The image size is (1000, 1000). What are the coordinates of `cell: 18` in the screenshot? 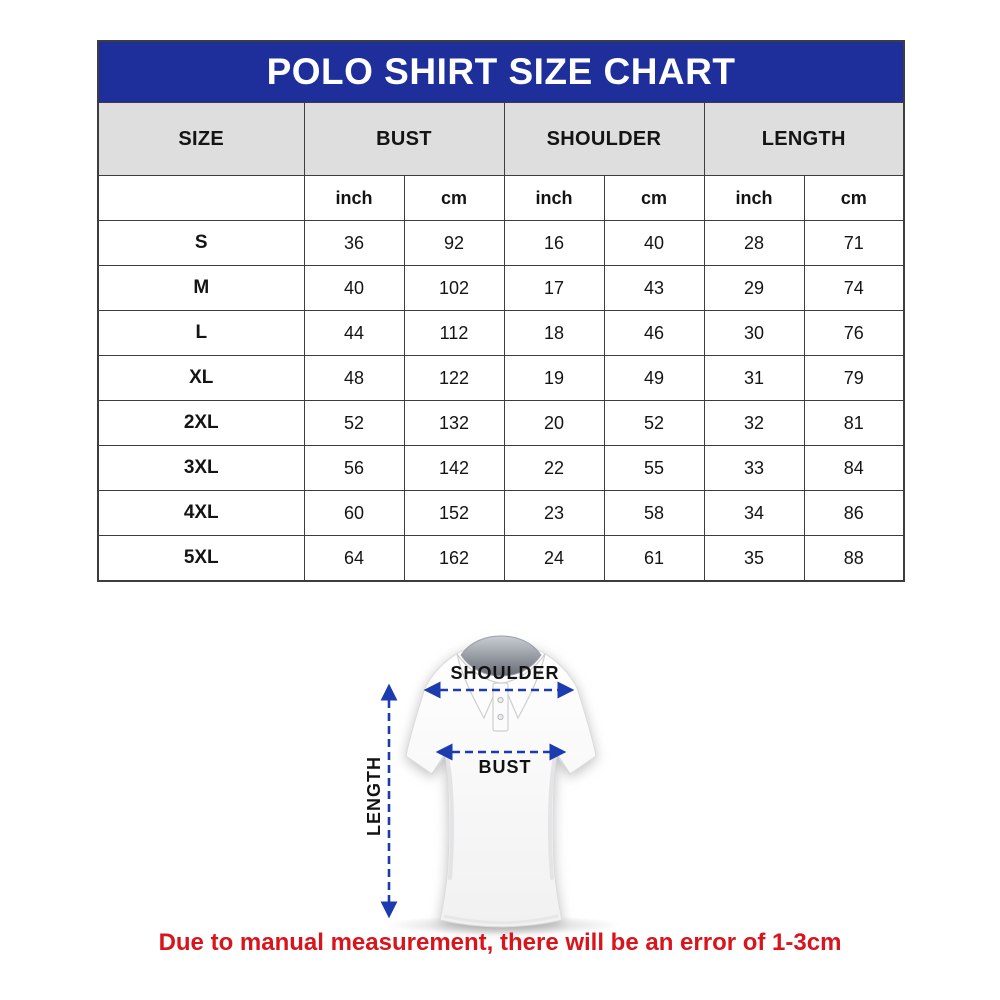 It's located at (554, 333).